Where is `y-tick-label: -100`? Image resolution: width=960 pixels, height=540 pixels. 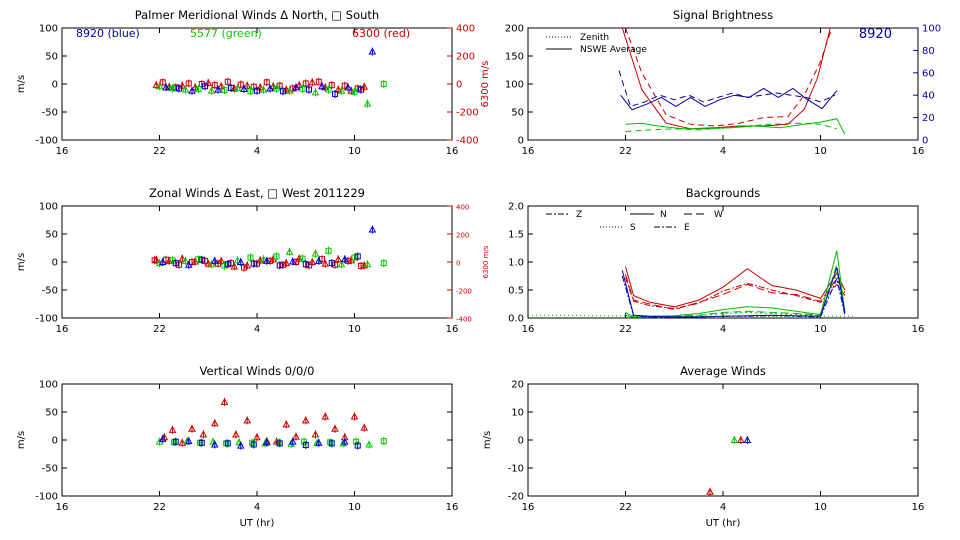
y-tick-label: -100 is located at coordinates (46, 141).